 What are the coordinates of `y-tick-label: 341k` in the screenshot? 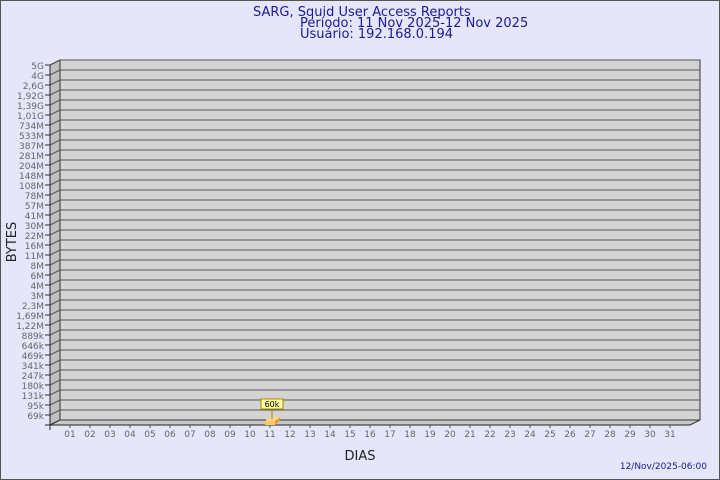 It's located at (33, 367).